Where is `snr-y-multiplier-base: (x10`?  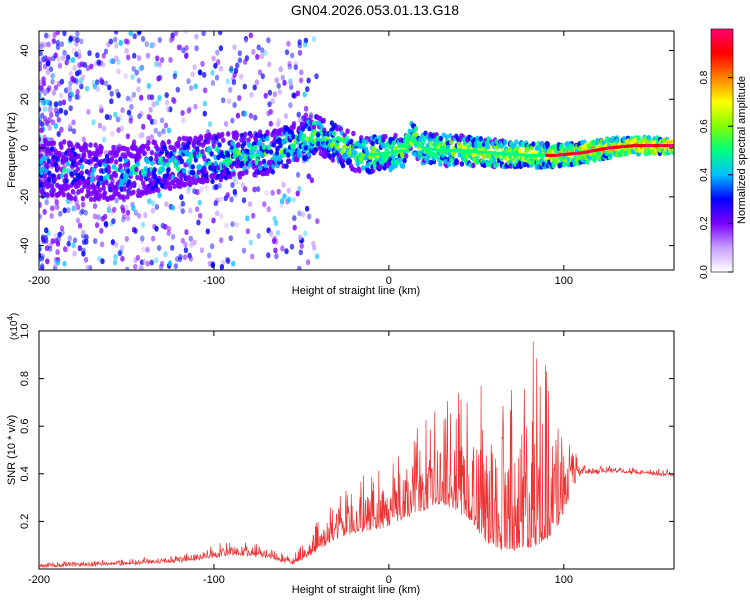
snr-y-multiplier-base: (x10 is located at coordinates (14, 330).